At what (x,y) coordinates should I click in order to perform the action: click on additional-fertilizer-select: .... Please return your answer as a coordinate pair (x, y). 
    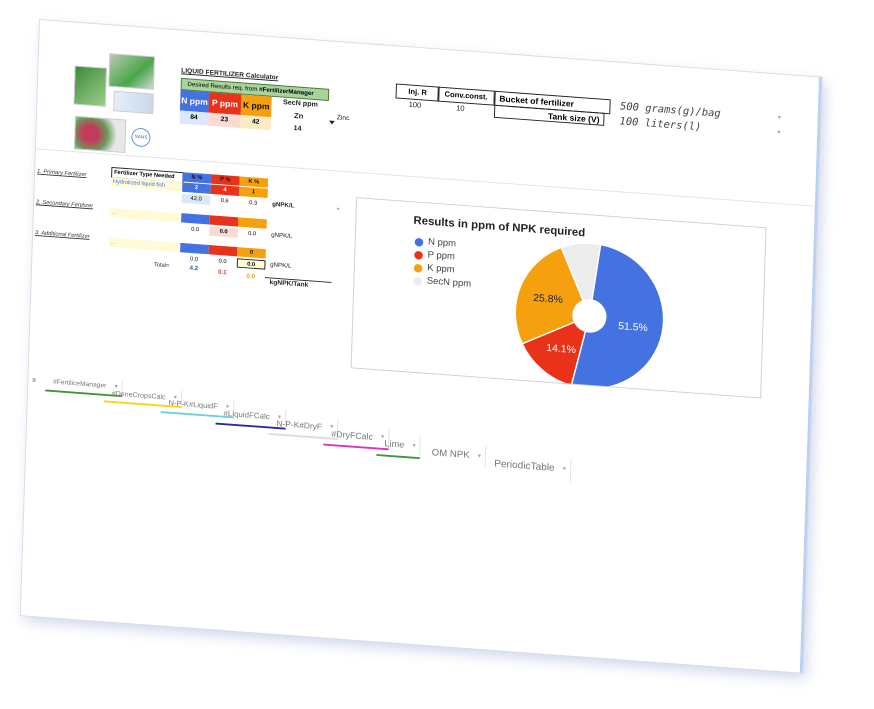
    Looking at the image, I should click on (145, 245).